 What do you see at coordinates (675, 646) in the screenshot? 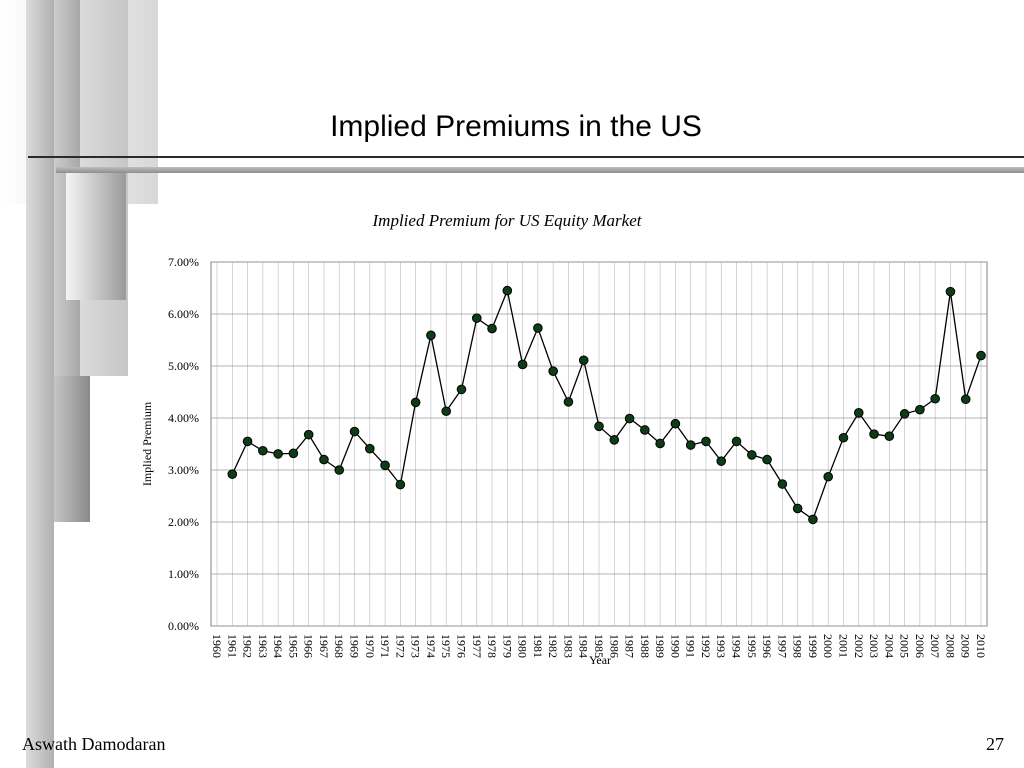
I see `x-tick-label: 1990` at bounding box center [675, 646].